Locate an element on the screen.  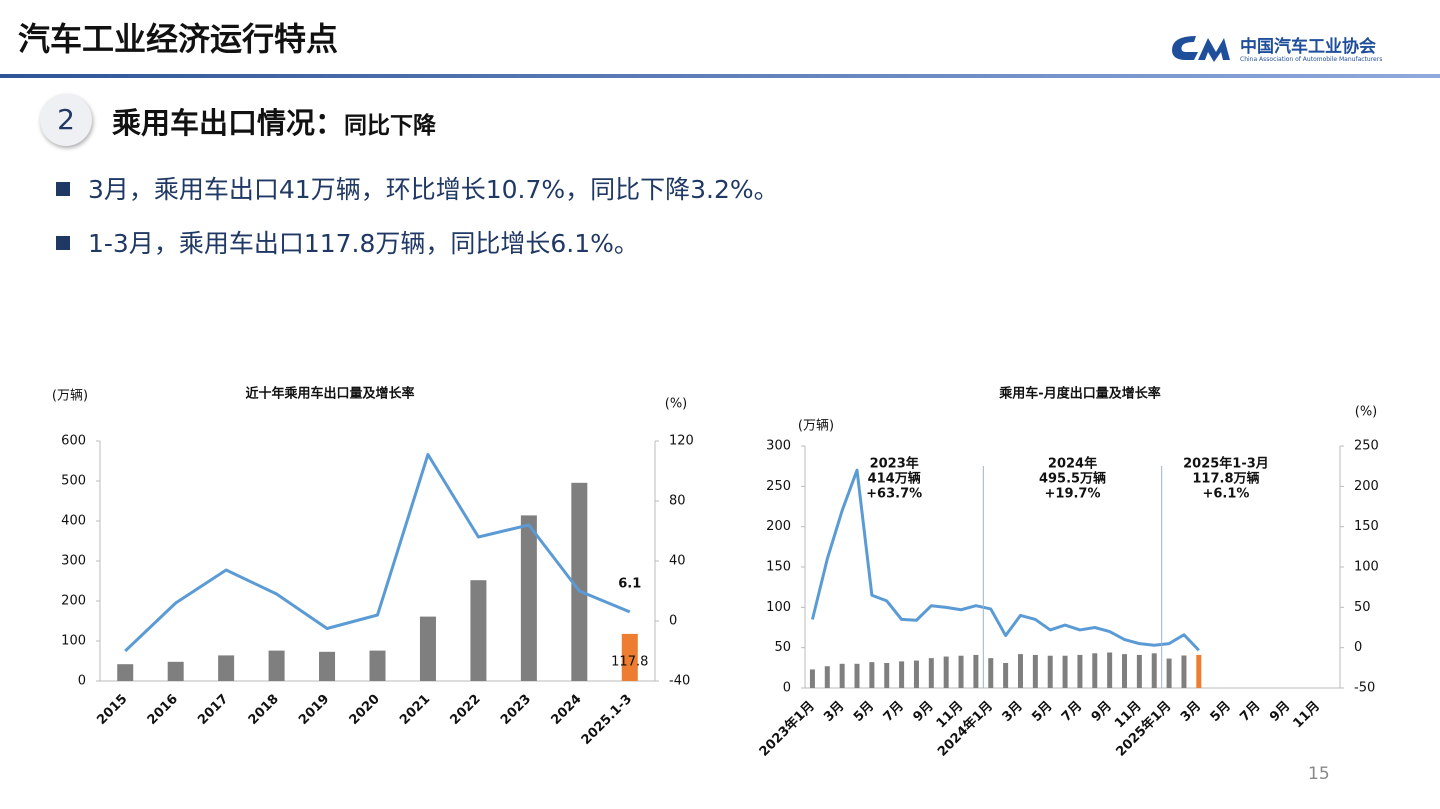
x-tick-label: 2023年1月 is located at coordinates (787, 729).